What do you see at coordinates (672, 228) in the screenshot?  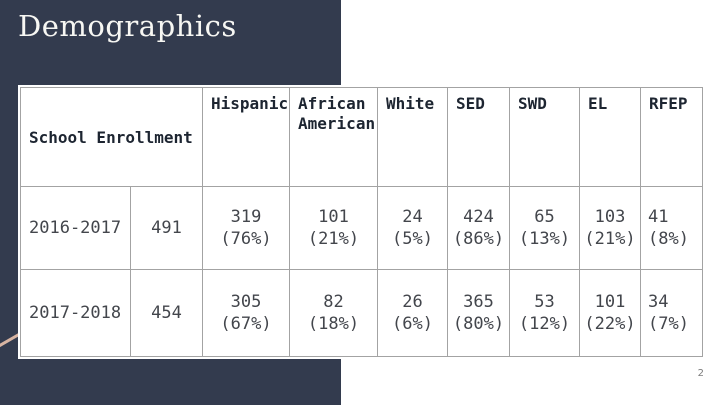 I see `cell-2016-rfep: 41 (8%)` at bounding box center [672, 228].